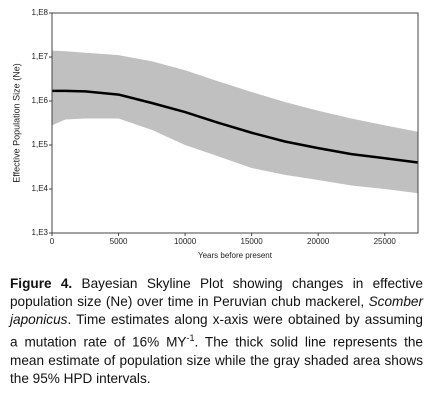  What do you see at coordinates (16, 122) in the screenshot?
I see `y-axis-label: Effective Population Size (Ne)` at bounding box center [16, 122].